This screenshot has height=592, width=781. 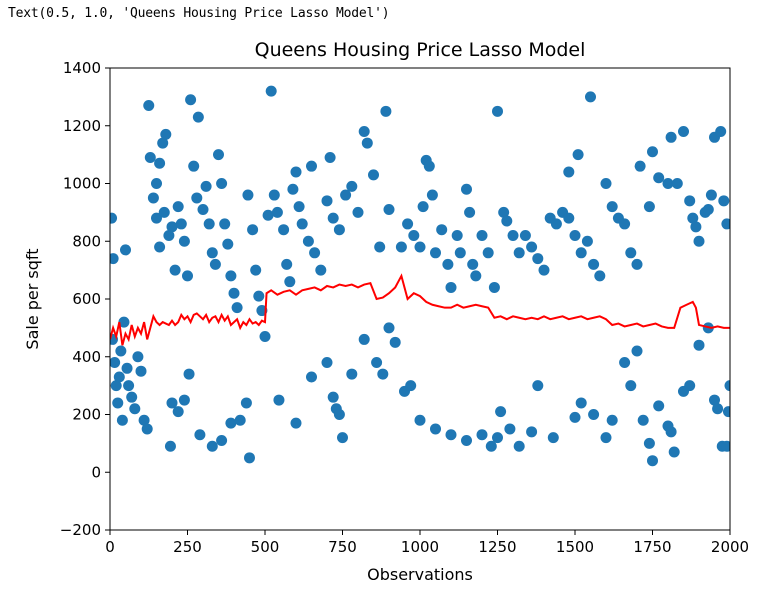 I want to click on x-tick-label: 750, so click(x=342, y=547).